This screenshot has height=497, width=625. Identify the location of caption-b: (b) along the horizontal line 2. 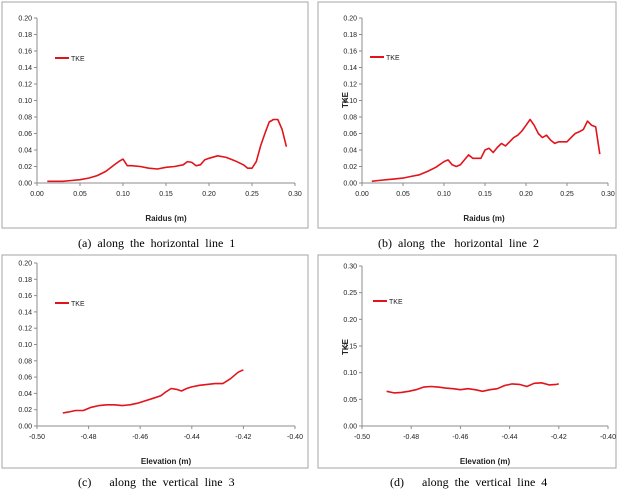
(458, 243).